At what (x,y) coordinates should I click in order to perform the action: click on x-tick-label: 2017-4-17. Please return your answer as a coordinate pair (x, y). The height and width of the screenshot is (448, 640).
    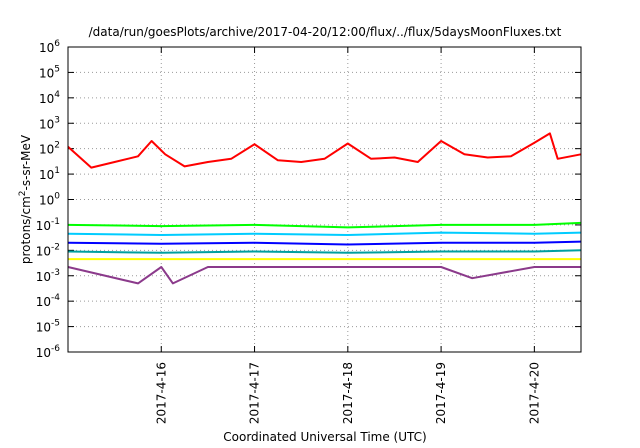
    Looking at the image, I should click on (255, 393).